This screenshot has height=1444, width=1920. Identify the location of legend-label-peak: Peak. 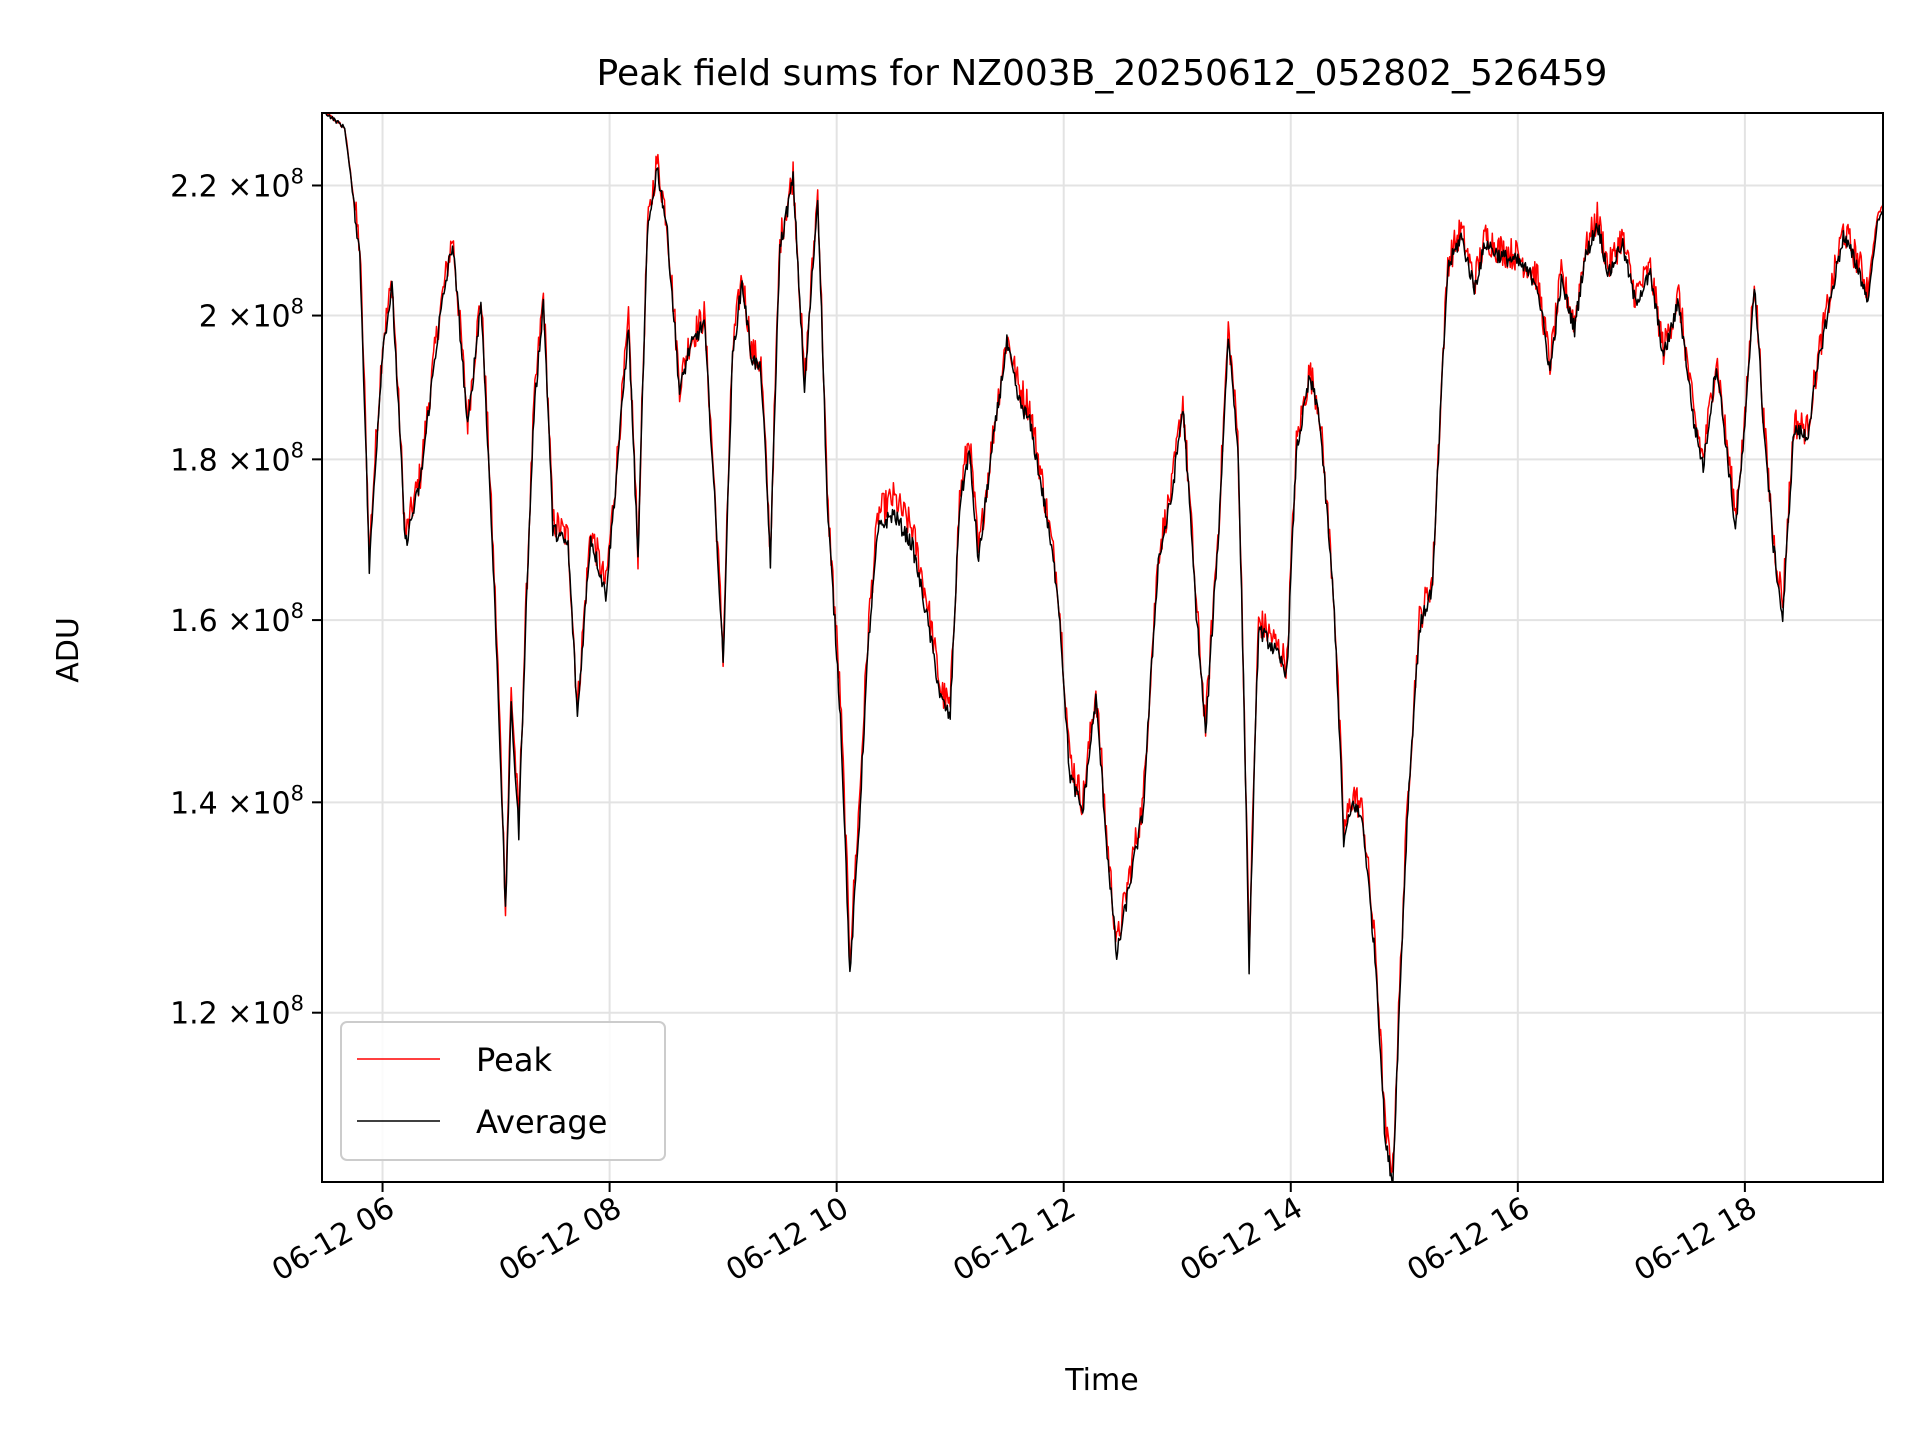
(514, 1060).